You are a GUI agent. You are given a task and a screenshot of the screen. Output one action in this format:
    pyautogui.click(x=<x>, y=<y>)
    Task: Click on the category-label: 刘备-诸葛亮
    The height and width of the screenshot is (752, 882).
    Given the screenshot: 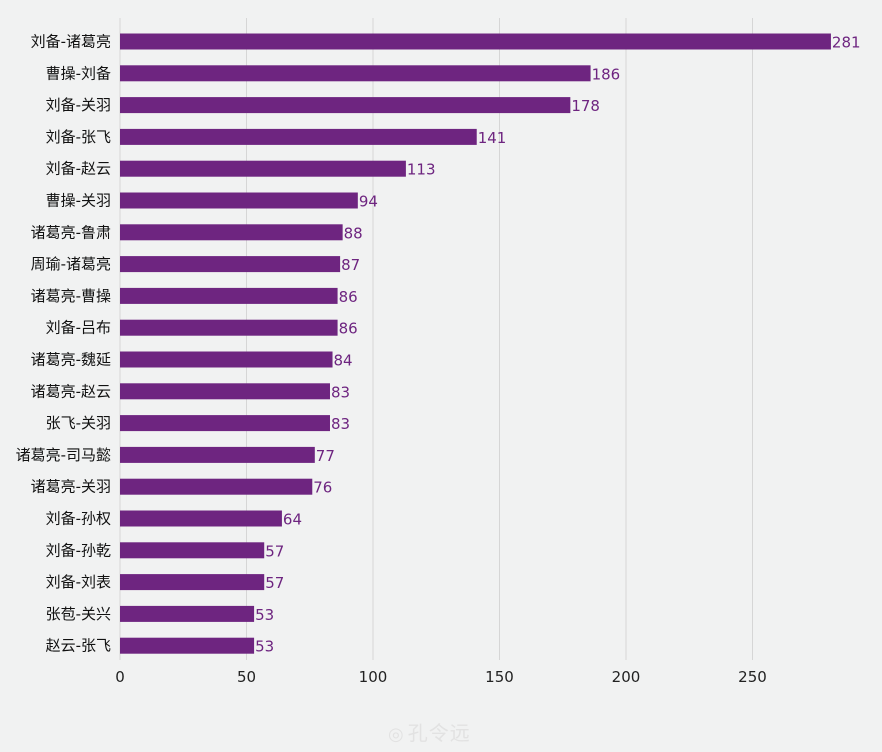 What is the action you would take?
    pyautogui.click(x=71, y=42)
    